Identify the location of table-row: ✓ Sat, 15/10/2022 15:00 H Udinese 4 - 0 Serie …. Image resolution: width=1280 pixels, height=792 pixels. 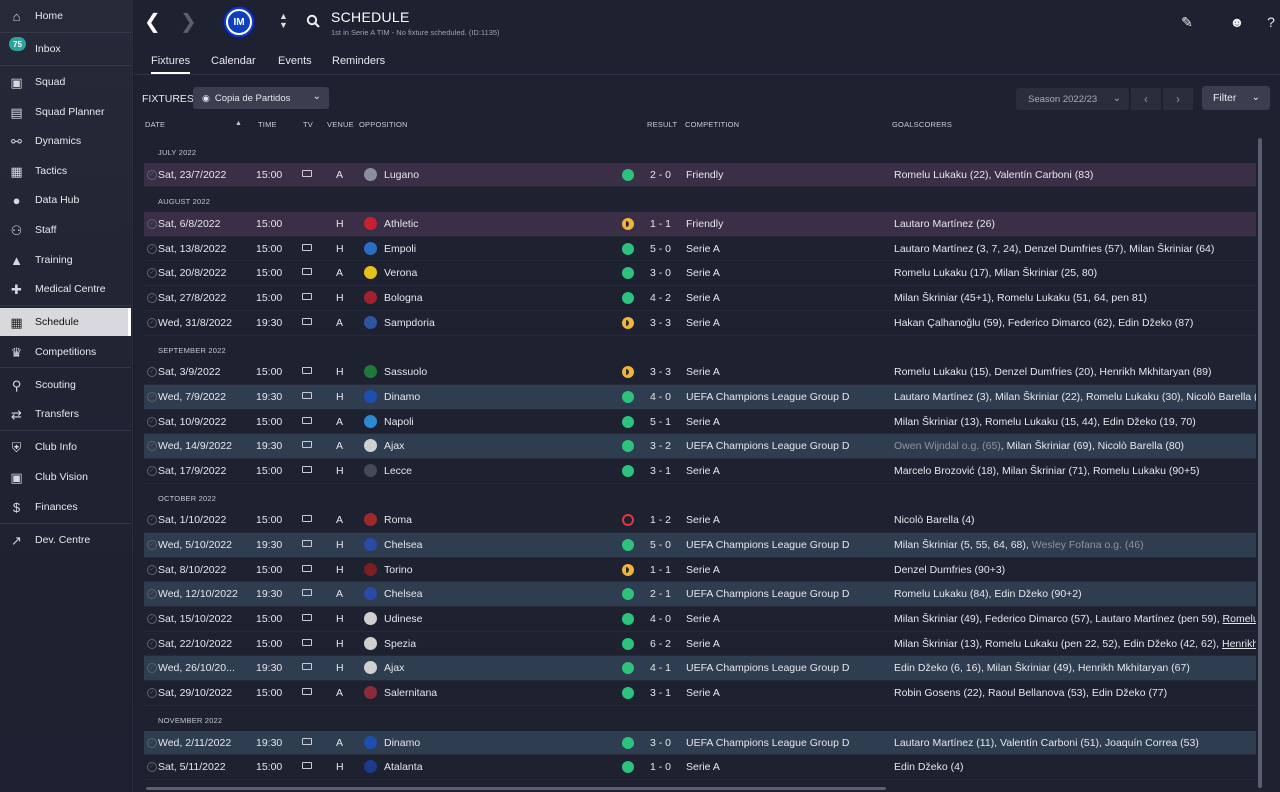
(700, 619).